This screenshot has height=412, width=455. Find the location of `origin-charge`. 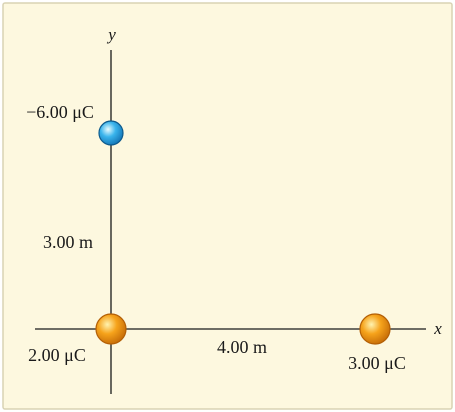

origin-charge is located at coordinates (111, 329).